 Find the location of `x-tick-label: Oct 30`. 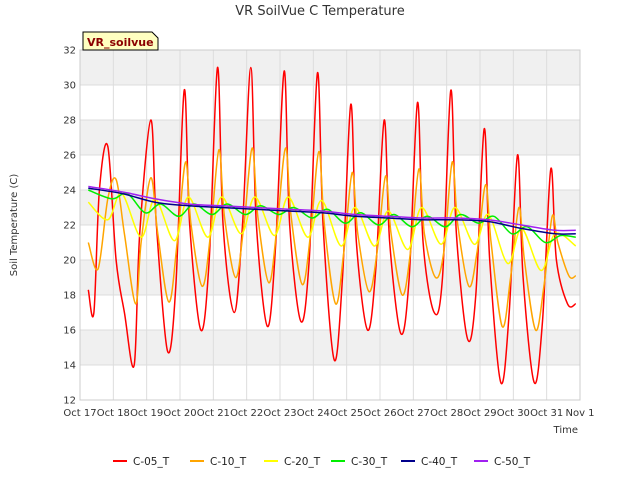

x-tick-label: Oct 30 is located at coordinates (513, 413).